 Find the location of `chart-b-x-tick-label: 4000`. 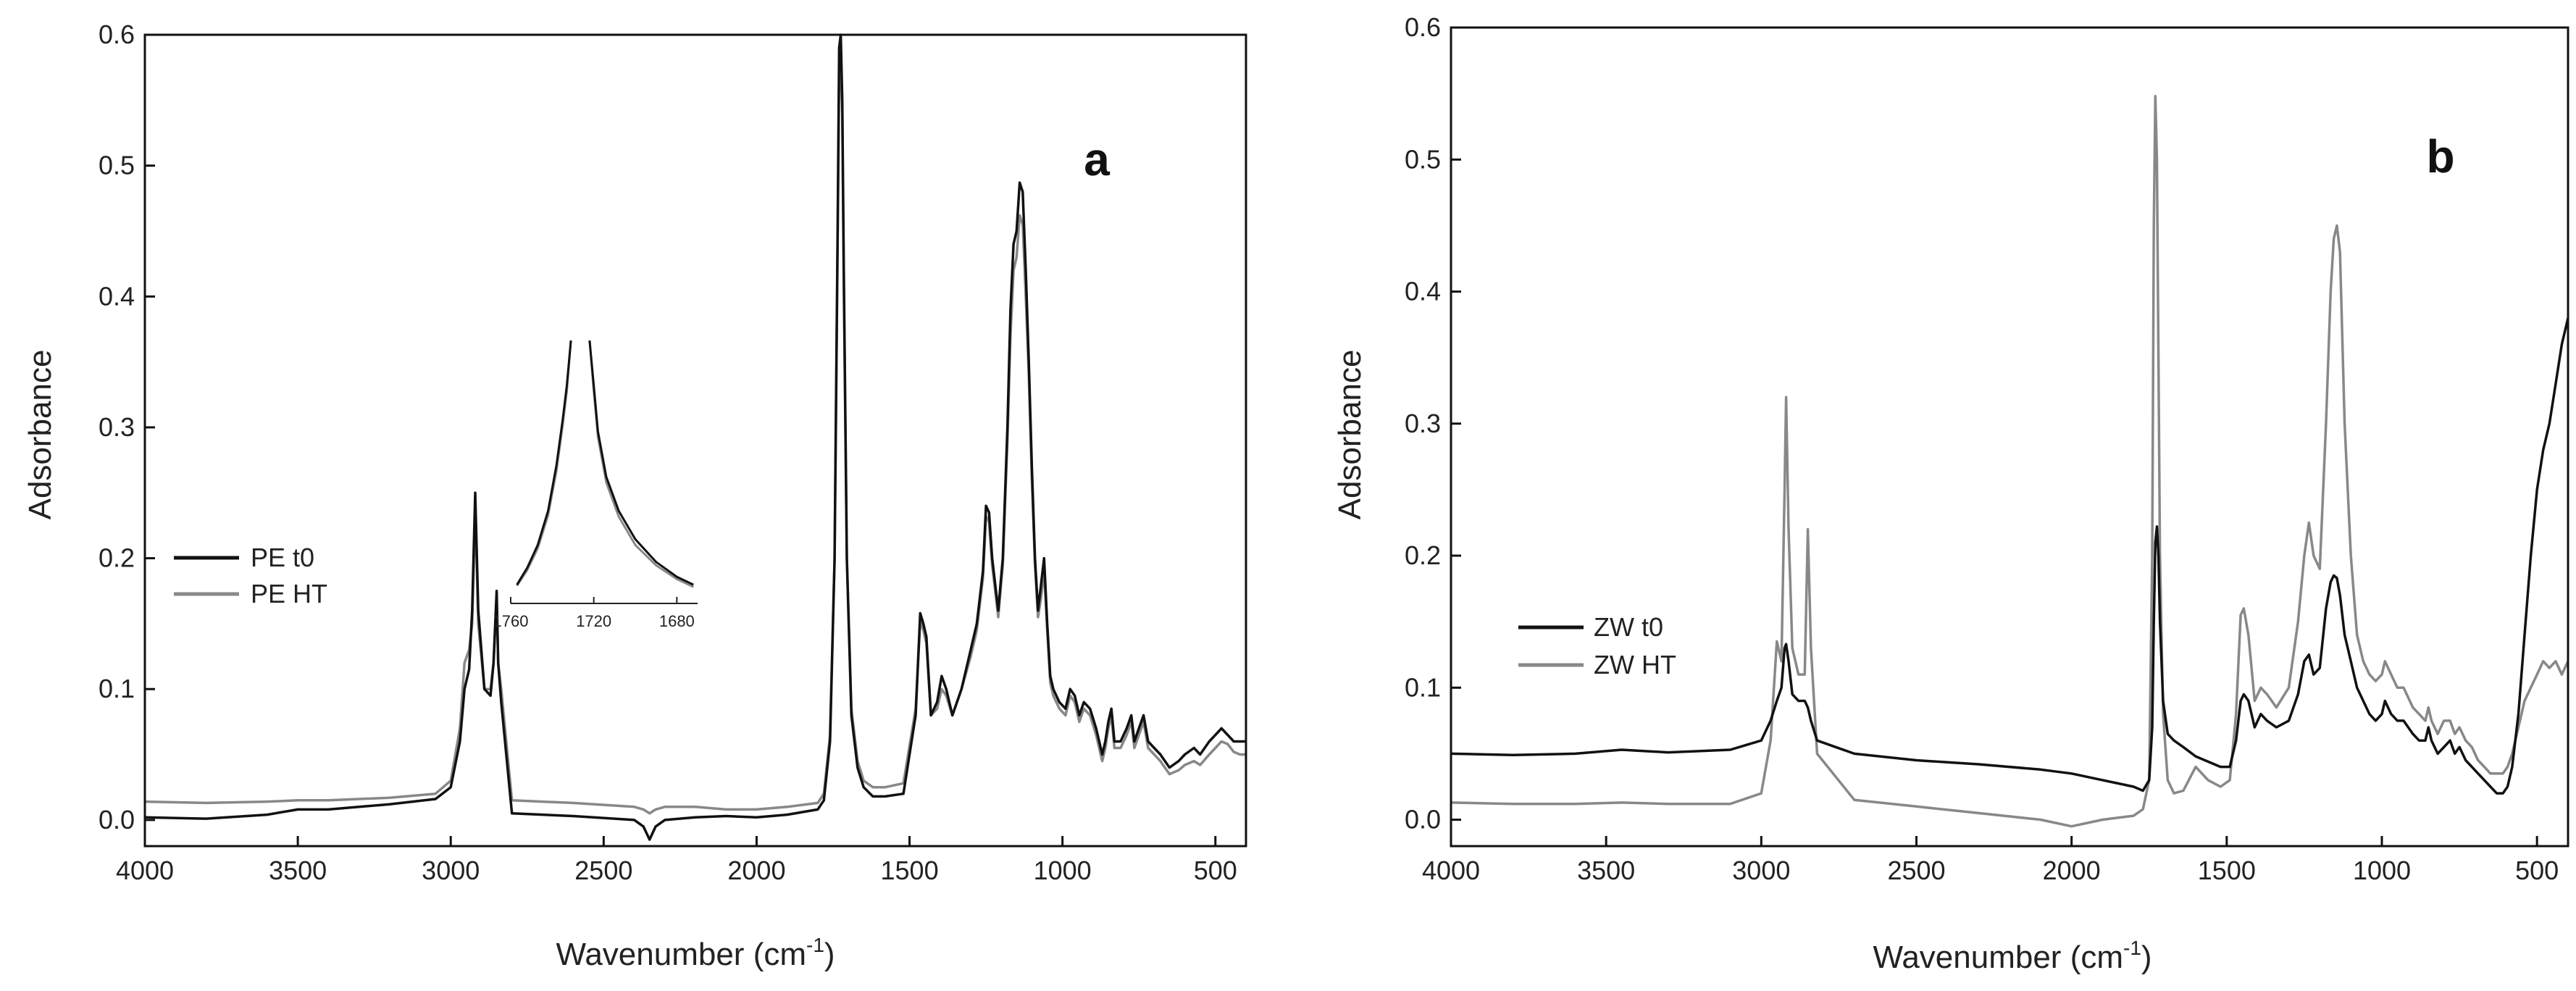

chart-b-x-tick-label: 4000 is located at coordinates (1451, 871).